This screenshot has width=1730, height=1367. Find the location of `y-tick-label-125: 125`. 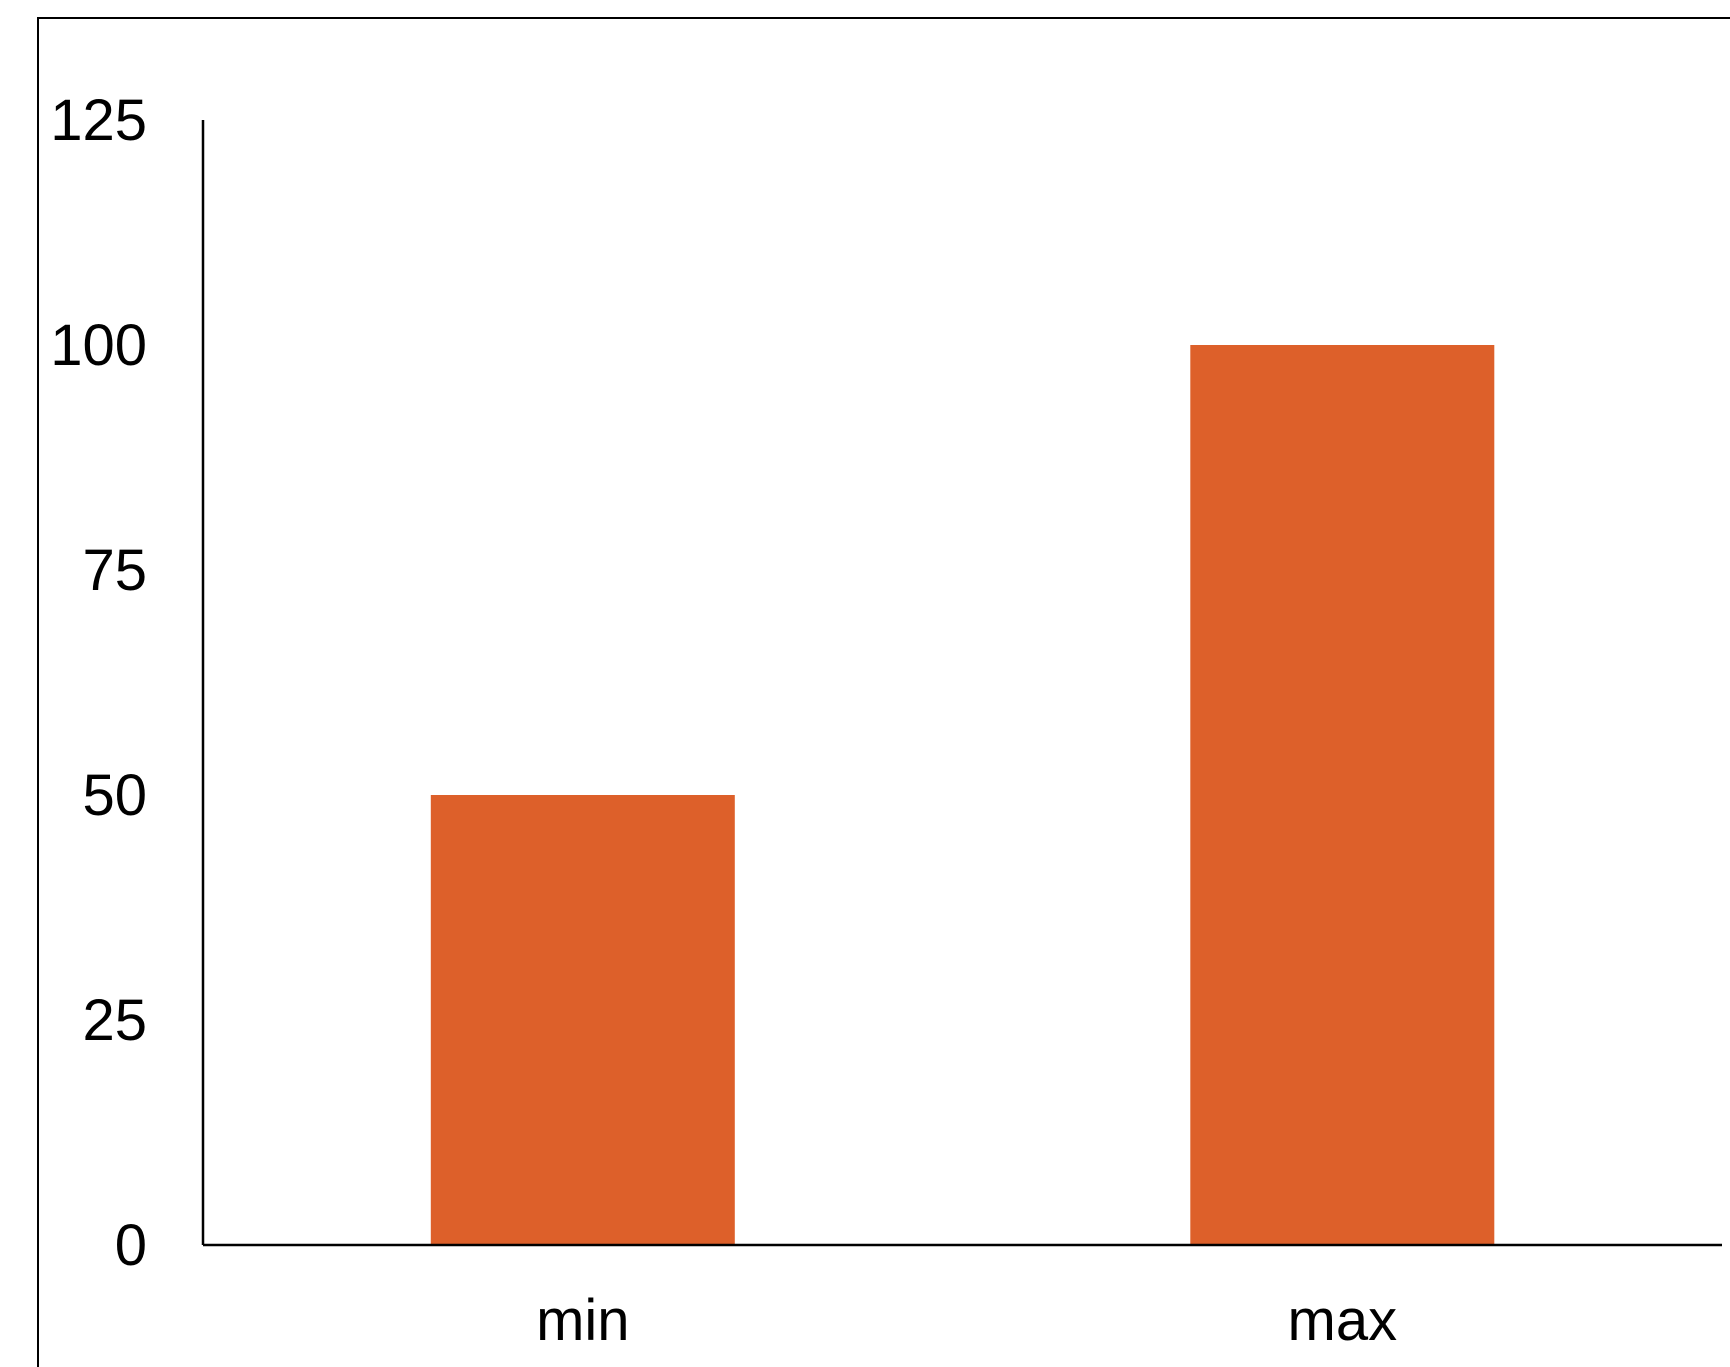

y-tick-label-125: 125 is located at coordinates (98, 120).